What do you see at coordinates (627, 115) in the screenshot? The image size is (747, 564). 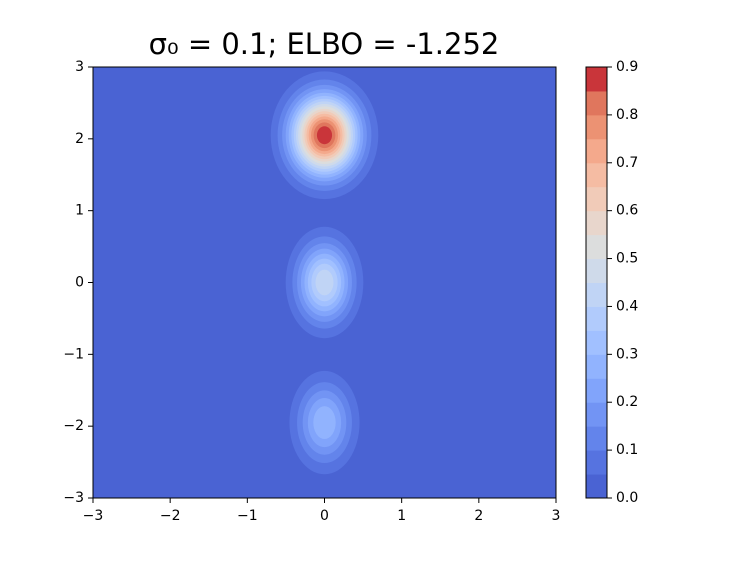 I see `colorbar-tick-label: 0.8` at bounding box center [627, 115].